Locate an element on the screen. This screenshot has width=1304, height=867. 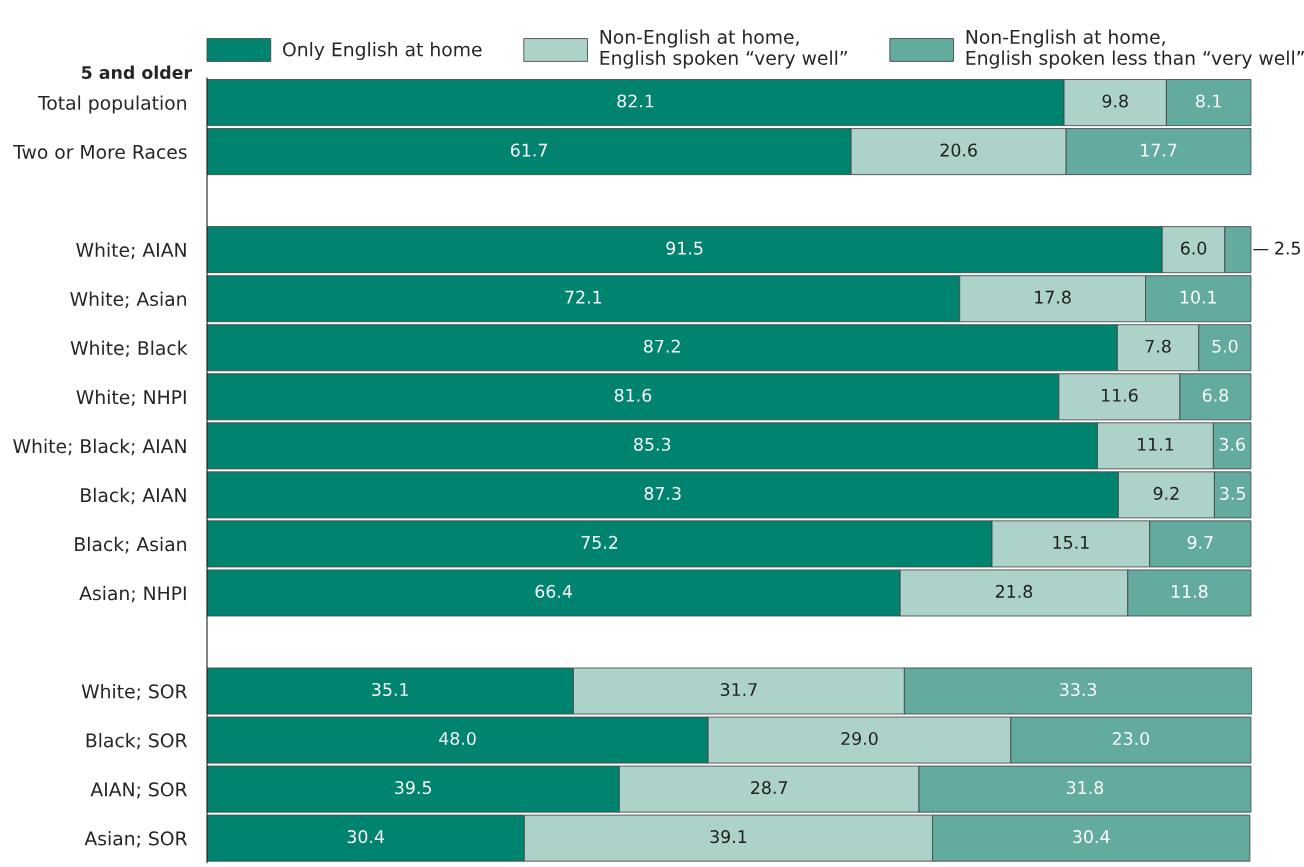
data-label: 29.0 is located at coordinates (859, 738).